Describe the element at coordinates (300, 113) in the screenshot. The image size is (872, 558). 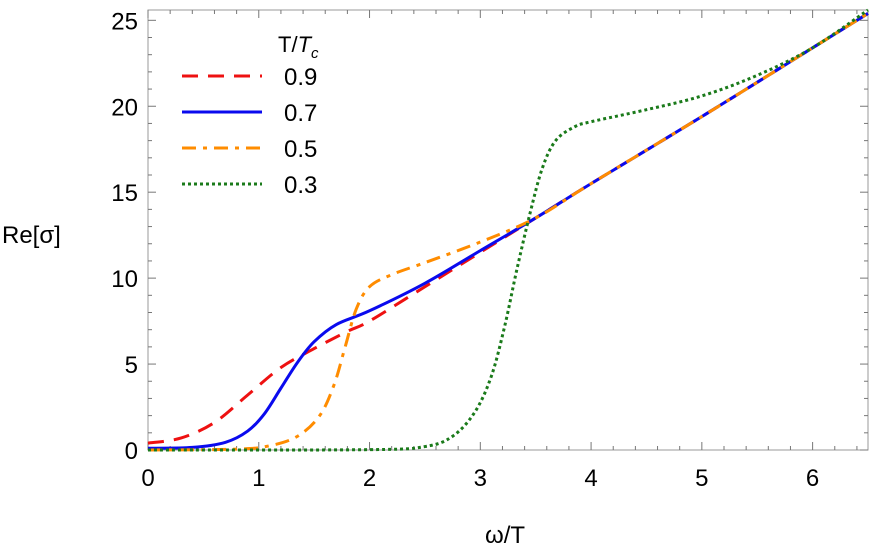
I see `legend-label-0.7: 0.7` at that location.